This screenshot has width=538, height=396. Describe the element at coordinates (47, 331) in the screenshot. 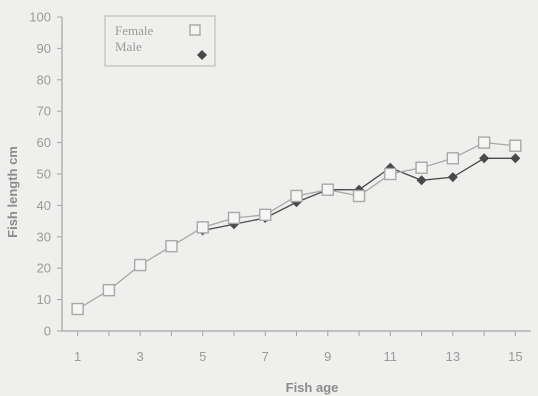

I see `y-tick-label: 0` at that location.